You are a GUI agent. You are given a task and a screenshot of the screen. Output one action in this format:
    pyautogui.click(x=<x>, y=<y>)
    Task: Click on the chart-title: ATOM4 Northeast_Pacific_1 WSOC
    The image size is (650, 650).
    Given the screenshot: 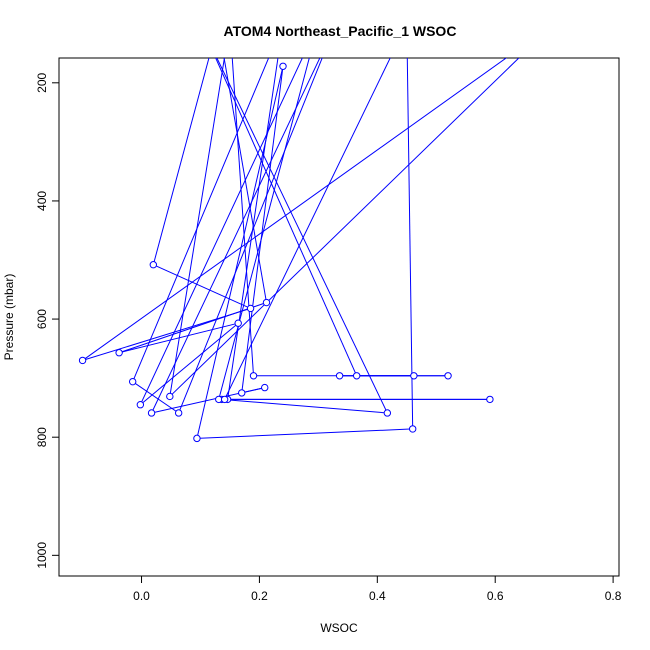 What is the action you would take?
    pyautogui.click(x=340, y=31)
    